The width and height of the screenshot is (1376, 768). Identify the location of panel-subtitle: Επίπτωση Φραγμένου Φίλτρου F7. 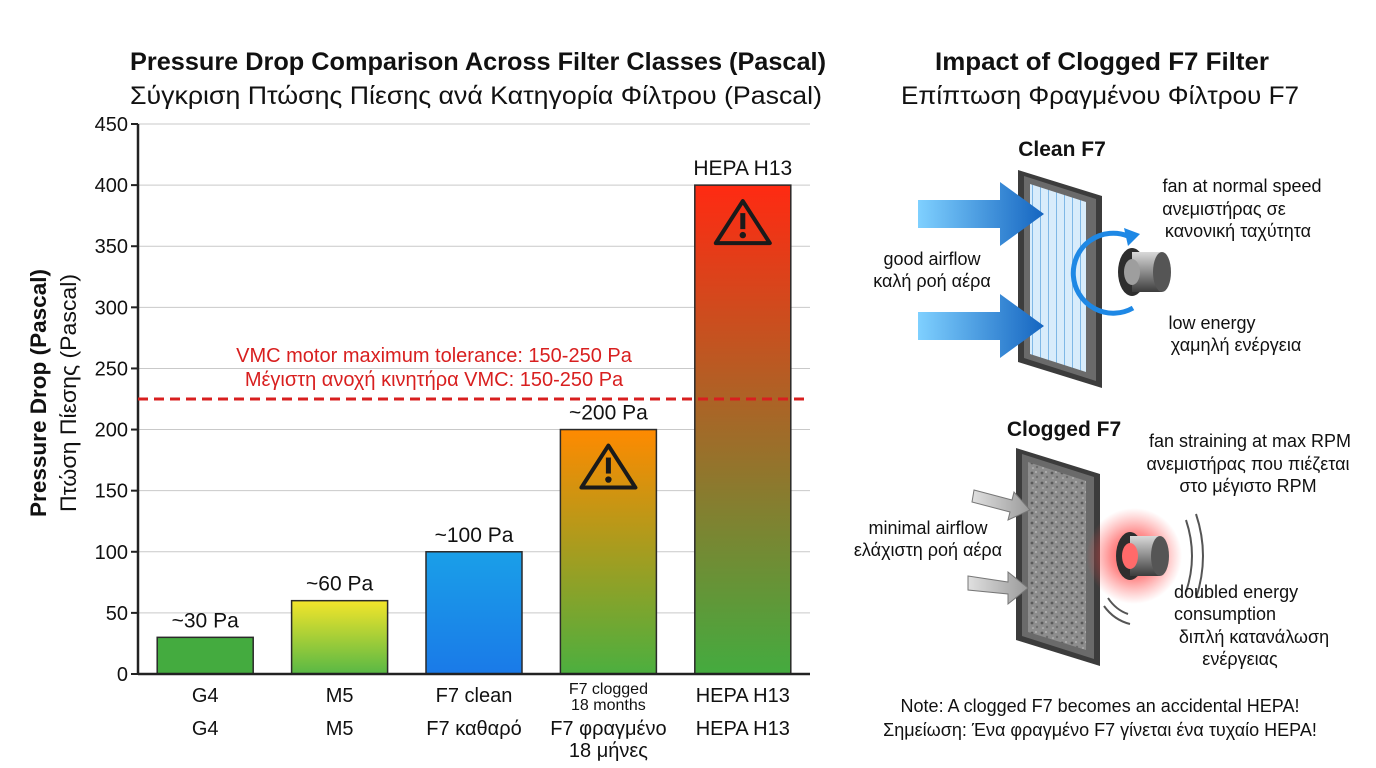
(1100, 96).